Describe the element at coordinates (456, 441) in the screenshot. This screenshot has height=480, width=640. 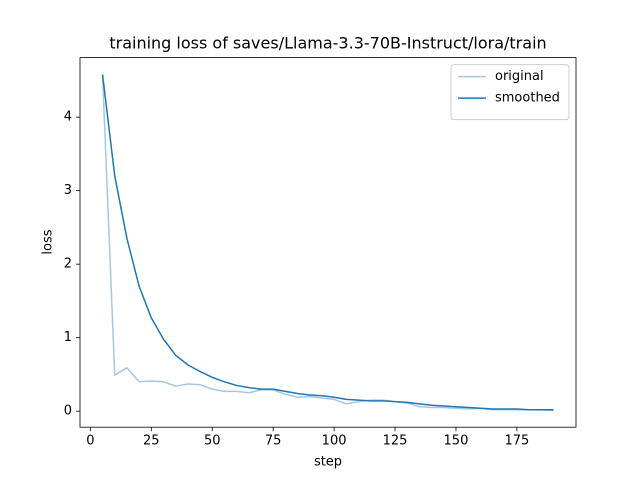
I see `x-tick-label: 150` at that location.